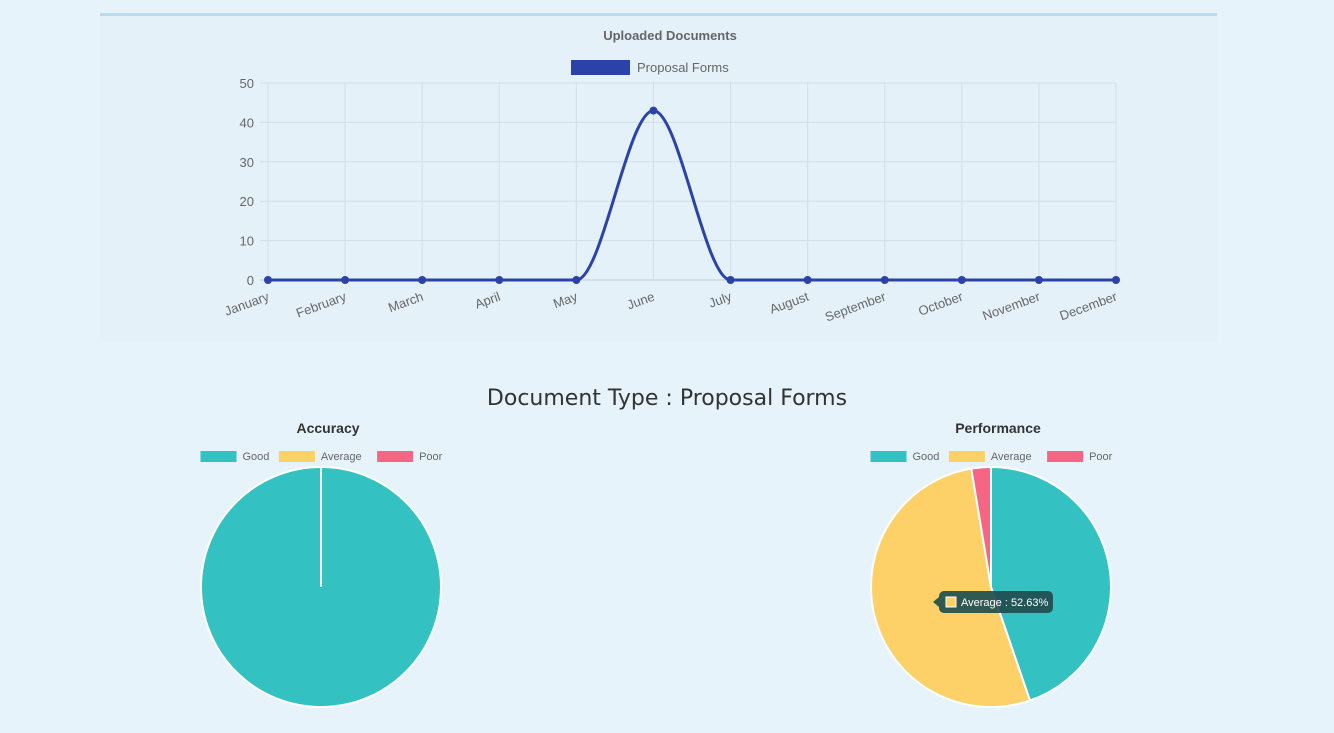 The width and height of the screenshot is (1334, 733). What do you see at coordinates (576, 280) in the screenshot?
I see `data-point-may` at bounding box center [576, 280].